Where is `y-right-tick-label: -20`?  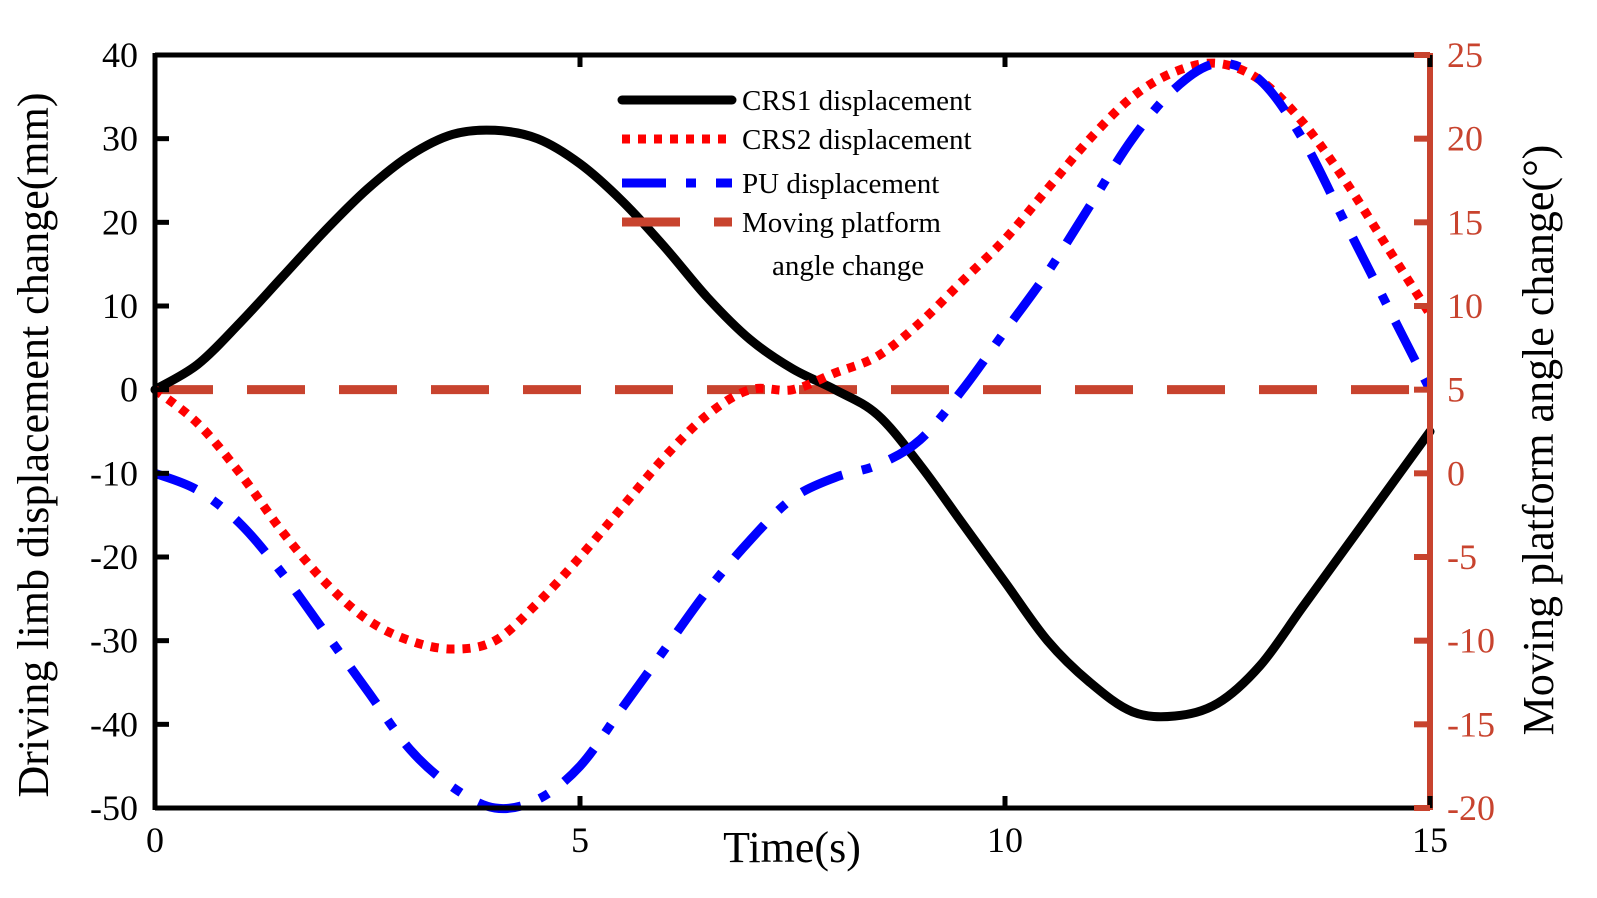 y-right-tick-label: -20 is located at coordinates (1471, 808).